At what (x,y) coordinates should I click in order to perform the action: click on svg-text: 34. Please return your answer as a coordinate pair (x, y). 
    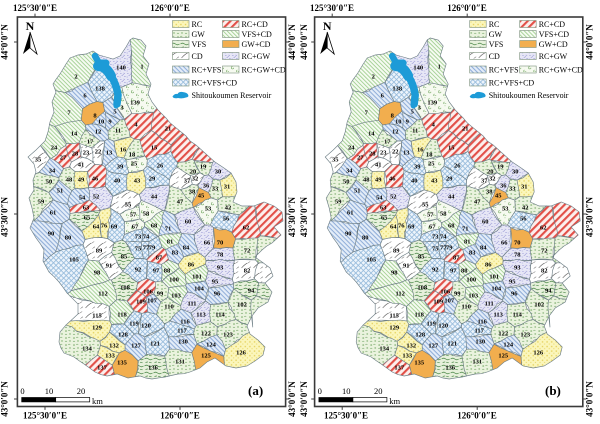
    Looking at the image, I should click on (52, 170).